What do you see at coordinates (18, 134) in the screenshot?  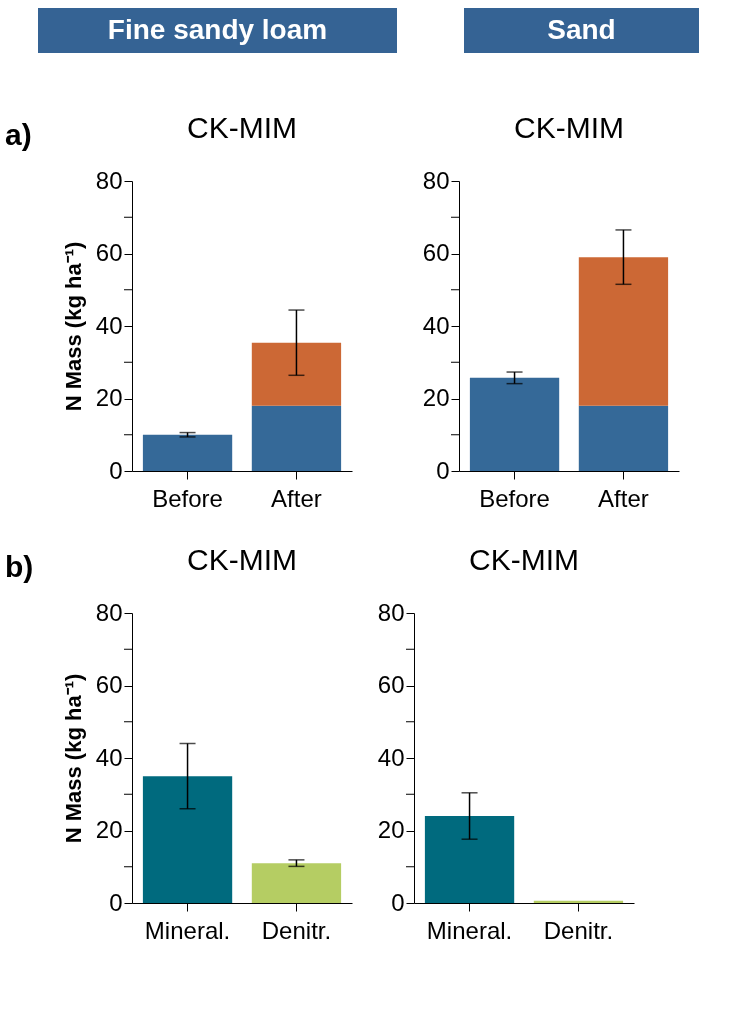 I see `text: a)` at bounding box center [18, 134].